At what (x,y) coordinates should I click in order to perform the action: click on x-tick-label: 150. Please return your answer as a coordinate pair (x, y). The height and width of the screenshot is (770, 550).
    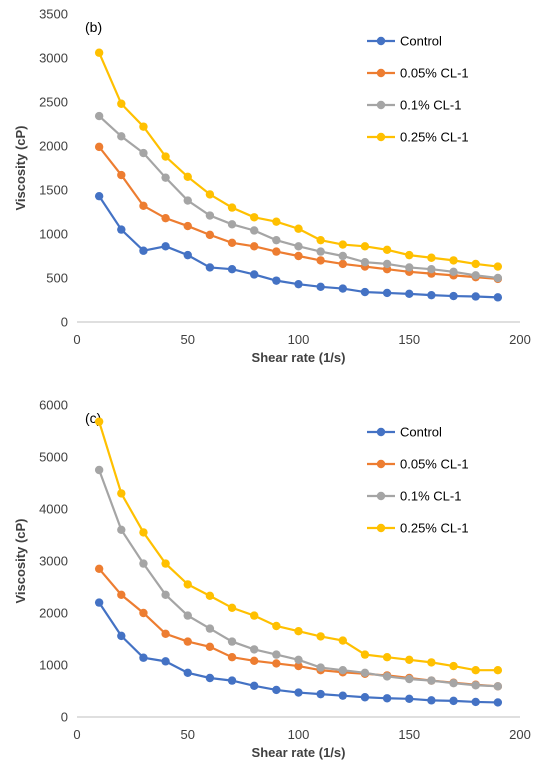
    Looking at the image, I should click on (409, 734).